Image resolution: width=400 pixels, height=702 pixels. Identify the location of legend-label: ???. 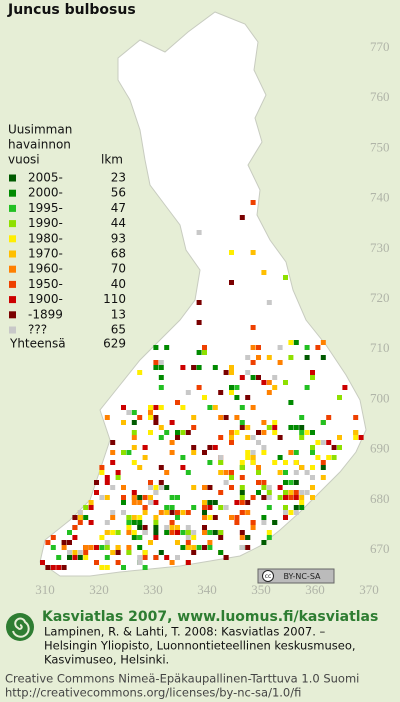
(37, 330).